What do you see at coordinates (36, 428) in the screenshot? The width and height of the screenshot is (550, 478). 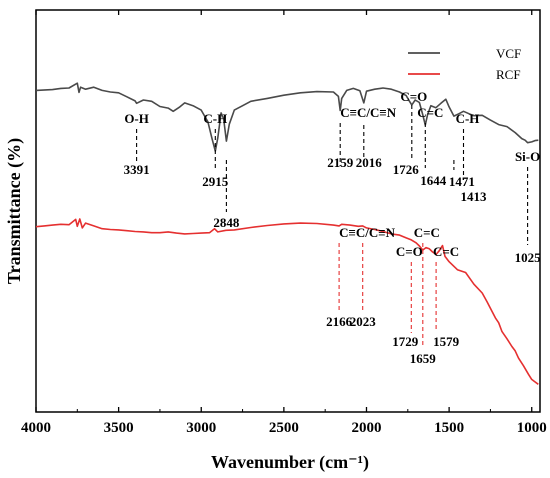 I see `x-tick-label: 4000` at bounding box center [36, 428].